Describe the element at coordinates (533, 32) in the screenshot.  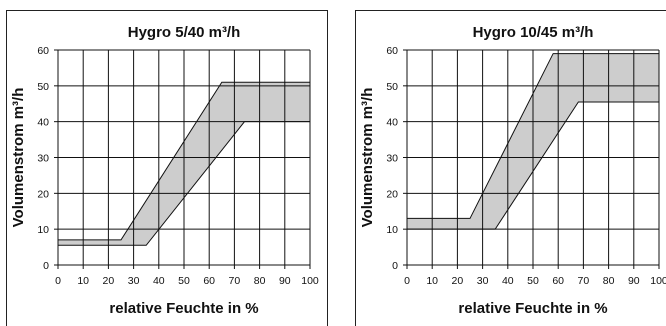
I see `chart-title: Hygro 10/45 m³/h` at that location.